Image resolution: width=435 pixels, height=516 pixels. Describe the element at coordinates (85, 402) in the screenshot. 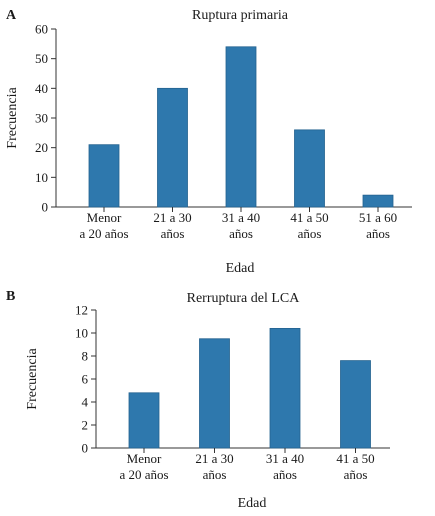

I see `panel-b-y-tick-label: 4` at that location.